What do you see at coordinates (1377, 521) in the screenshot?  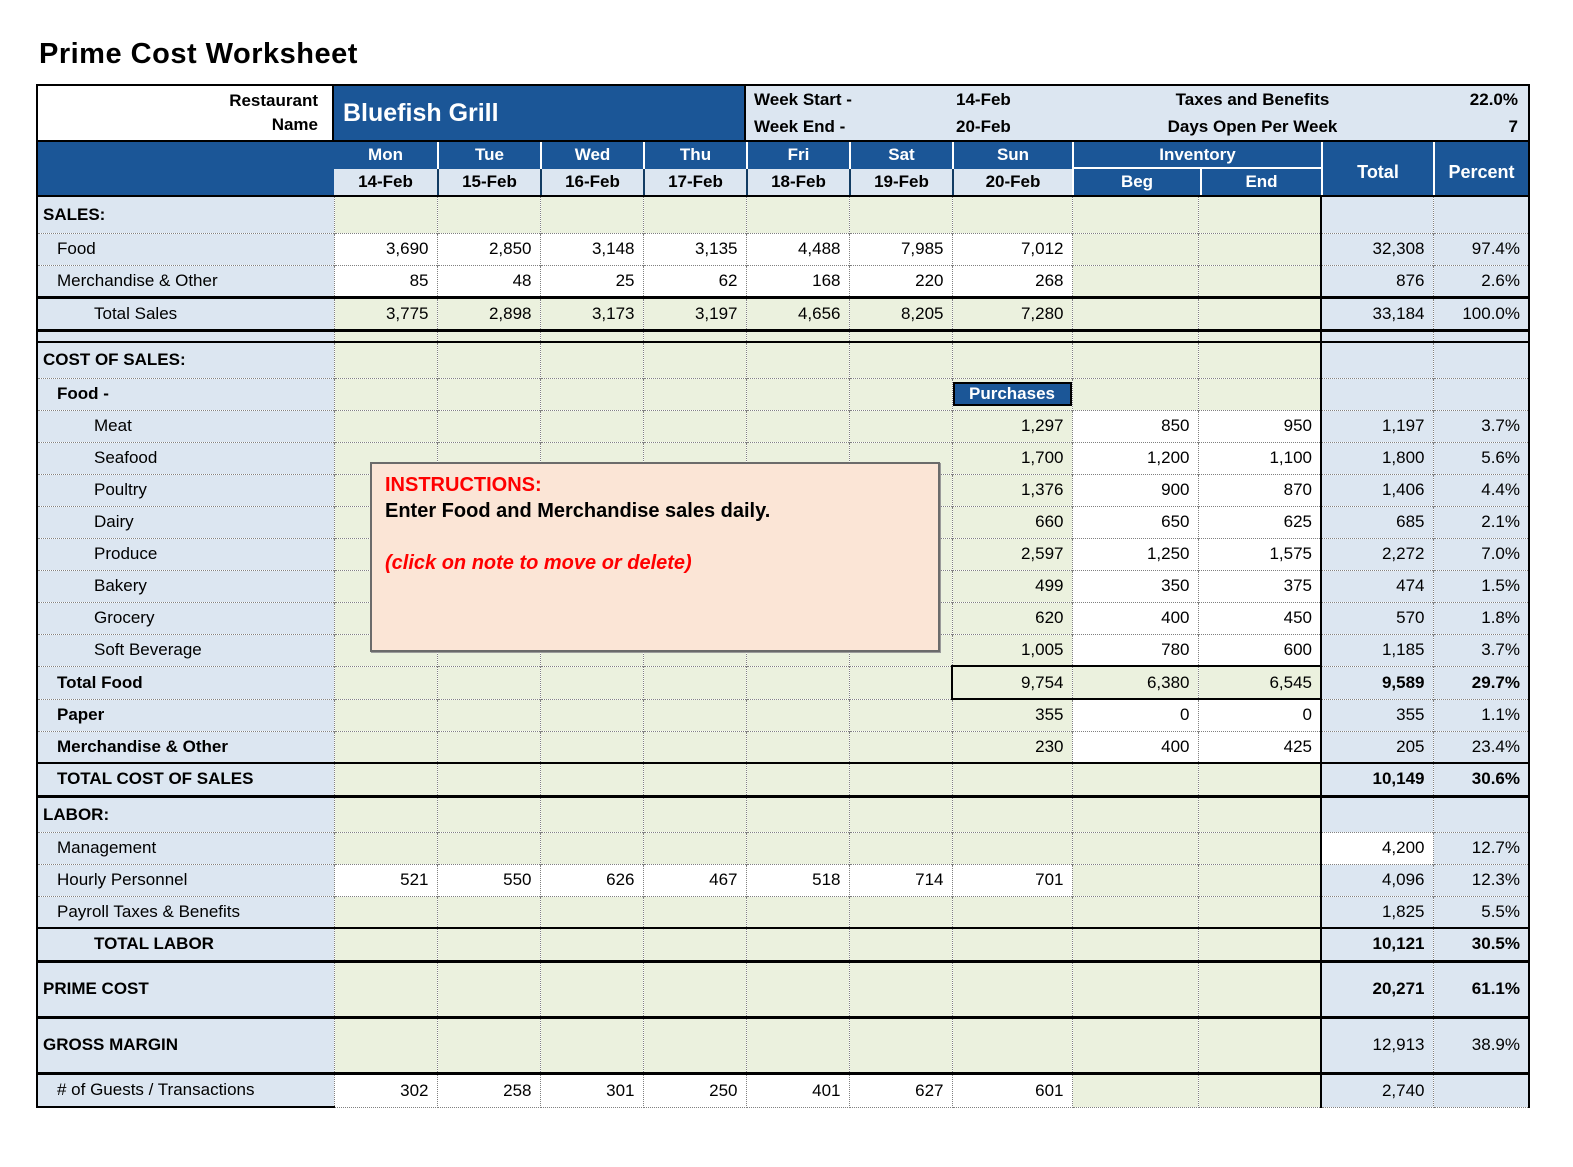 I see `cell-dairy-total: 685` at bounding box center [1377, 521].